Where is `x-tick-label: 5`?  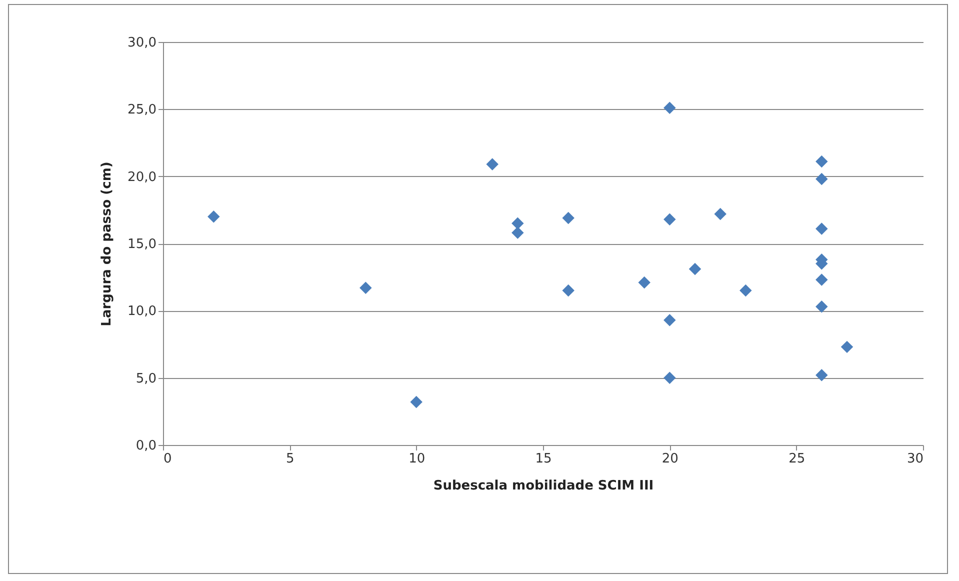 x-tick-label: 5 is located at coordinates (290, 459).